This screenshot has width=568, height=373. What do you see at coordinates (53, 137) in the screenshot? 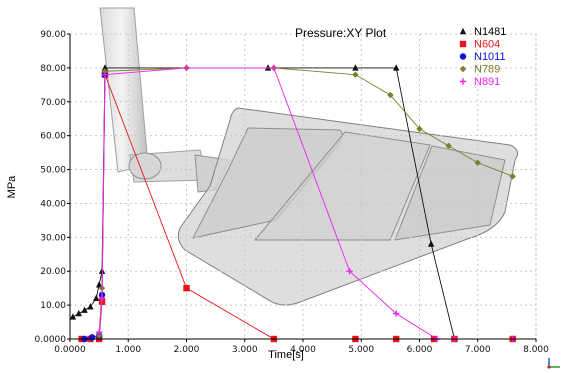
I see `y-tick-label: 60.00` at bounding box center [53, 137].